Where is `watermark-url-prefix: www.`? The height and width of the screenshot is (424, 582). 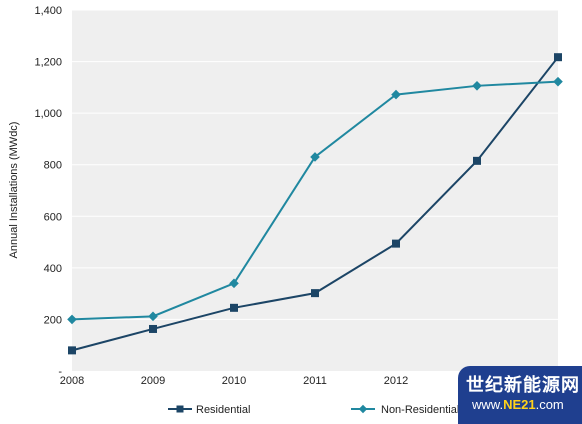 watermark-url-prefix: www. is located at coordinates (488, 404).